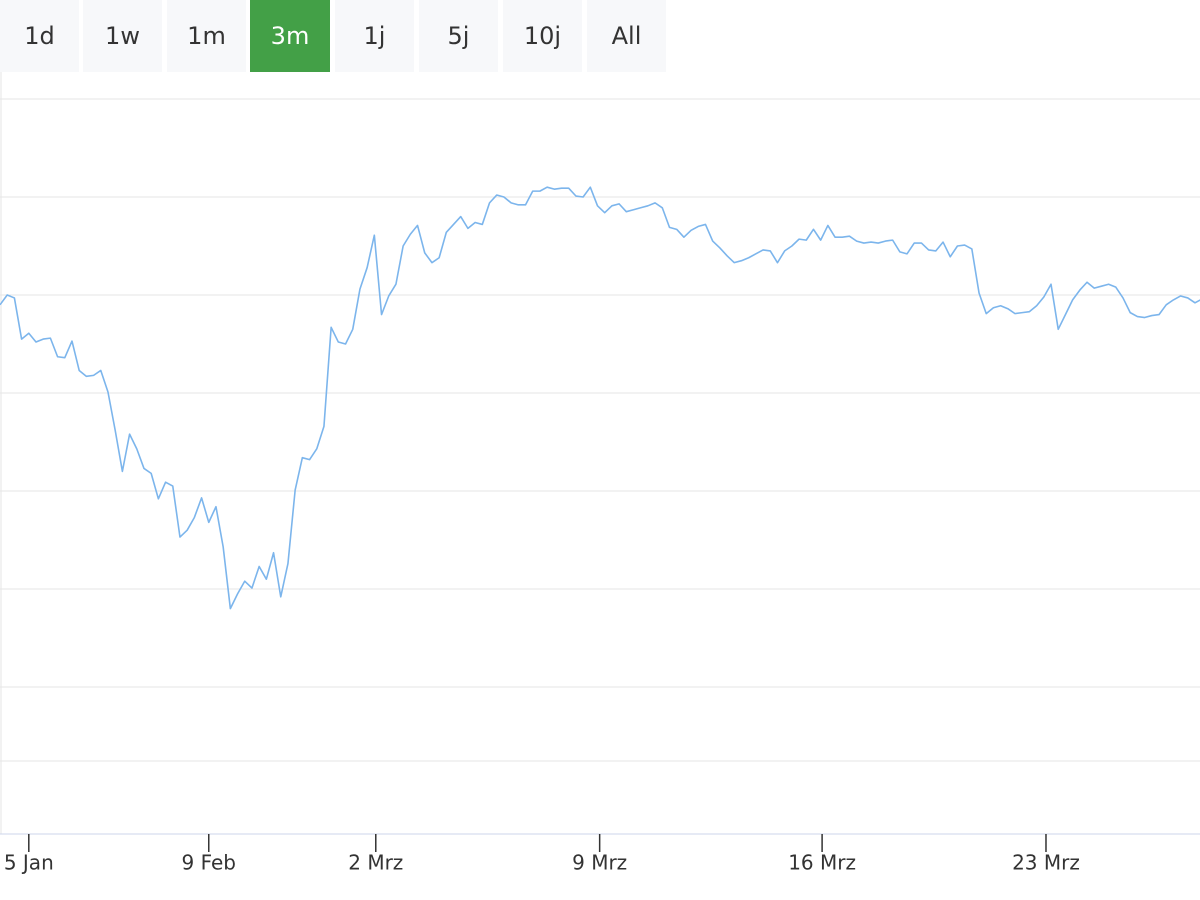 The width and height of the screenshot is (1200, 900). What do you see at coordinates (822, 863) in the screenshot?
I see `x-tick-label: 16 Mrz` at bounding box center [822, 863].